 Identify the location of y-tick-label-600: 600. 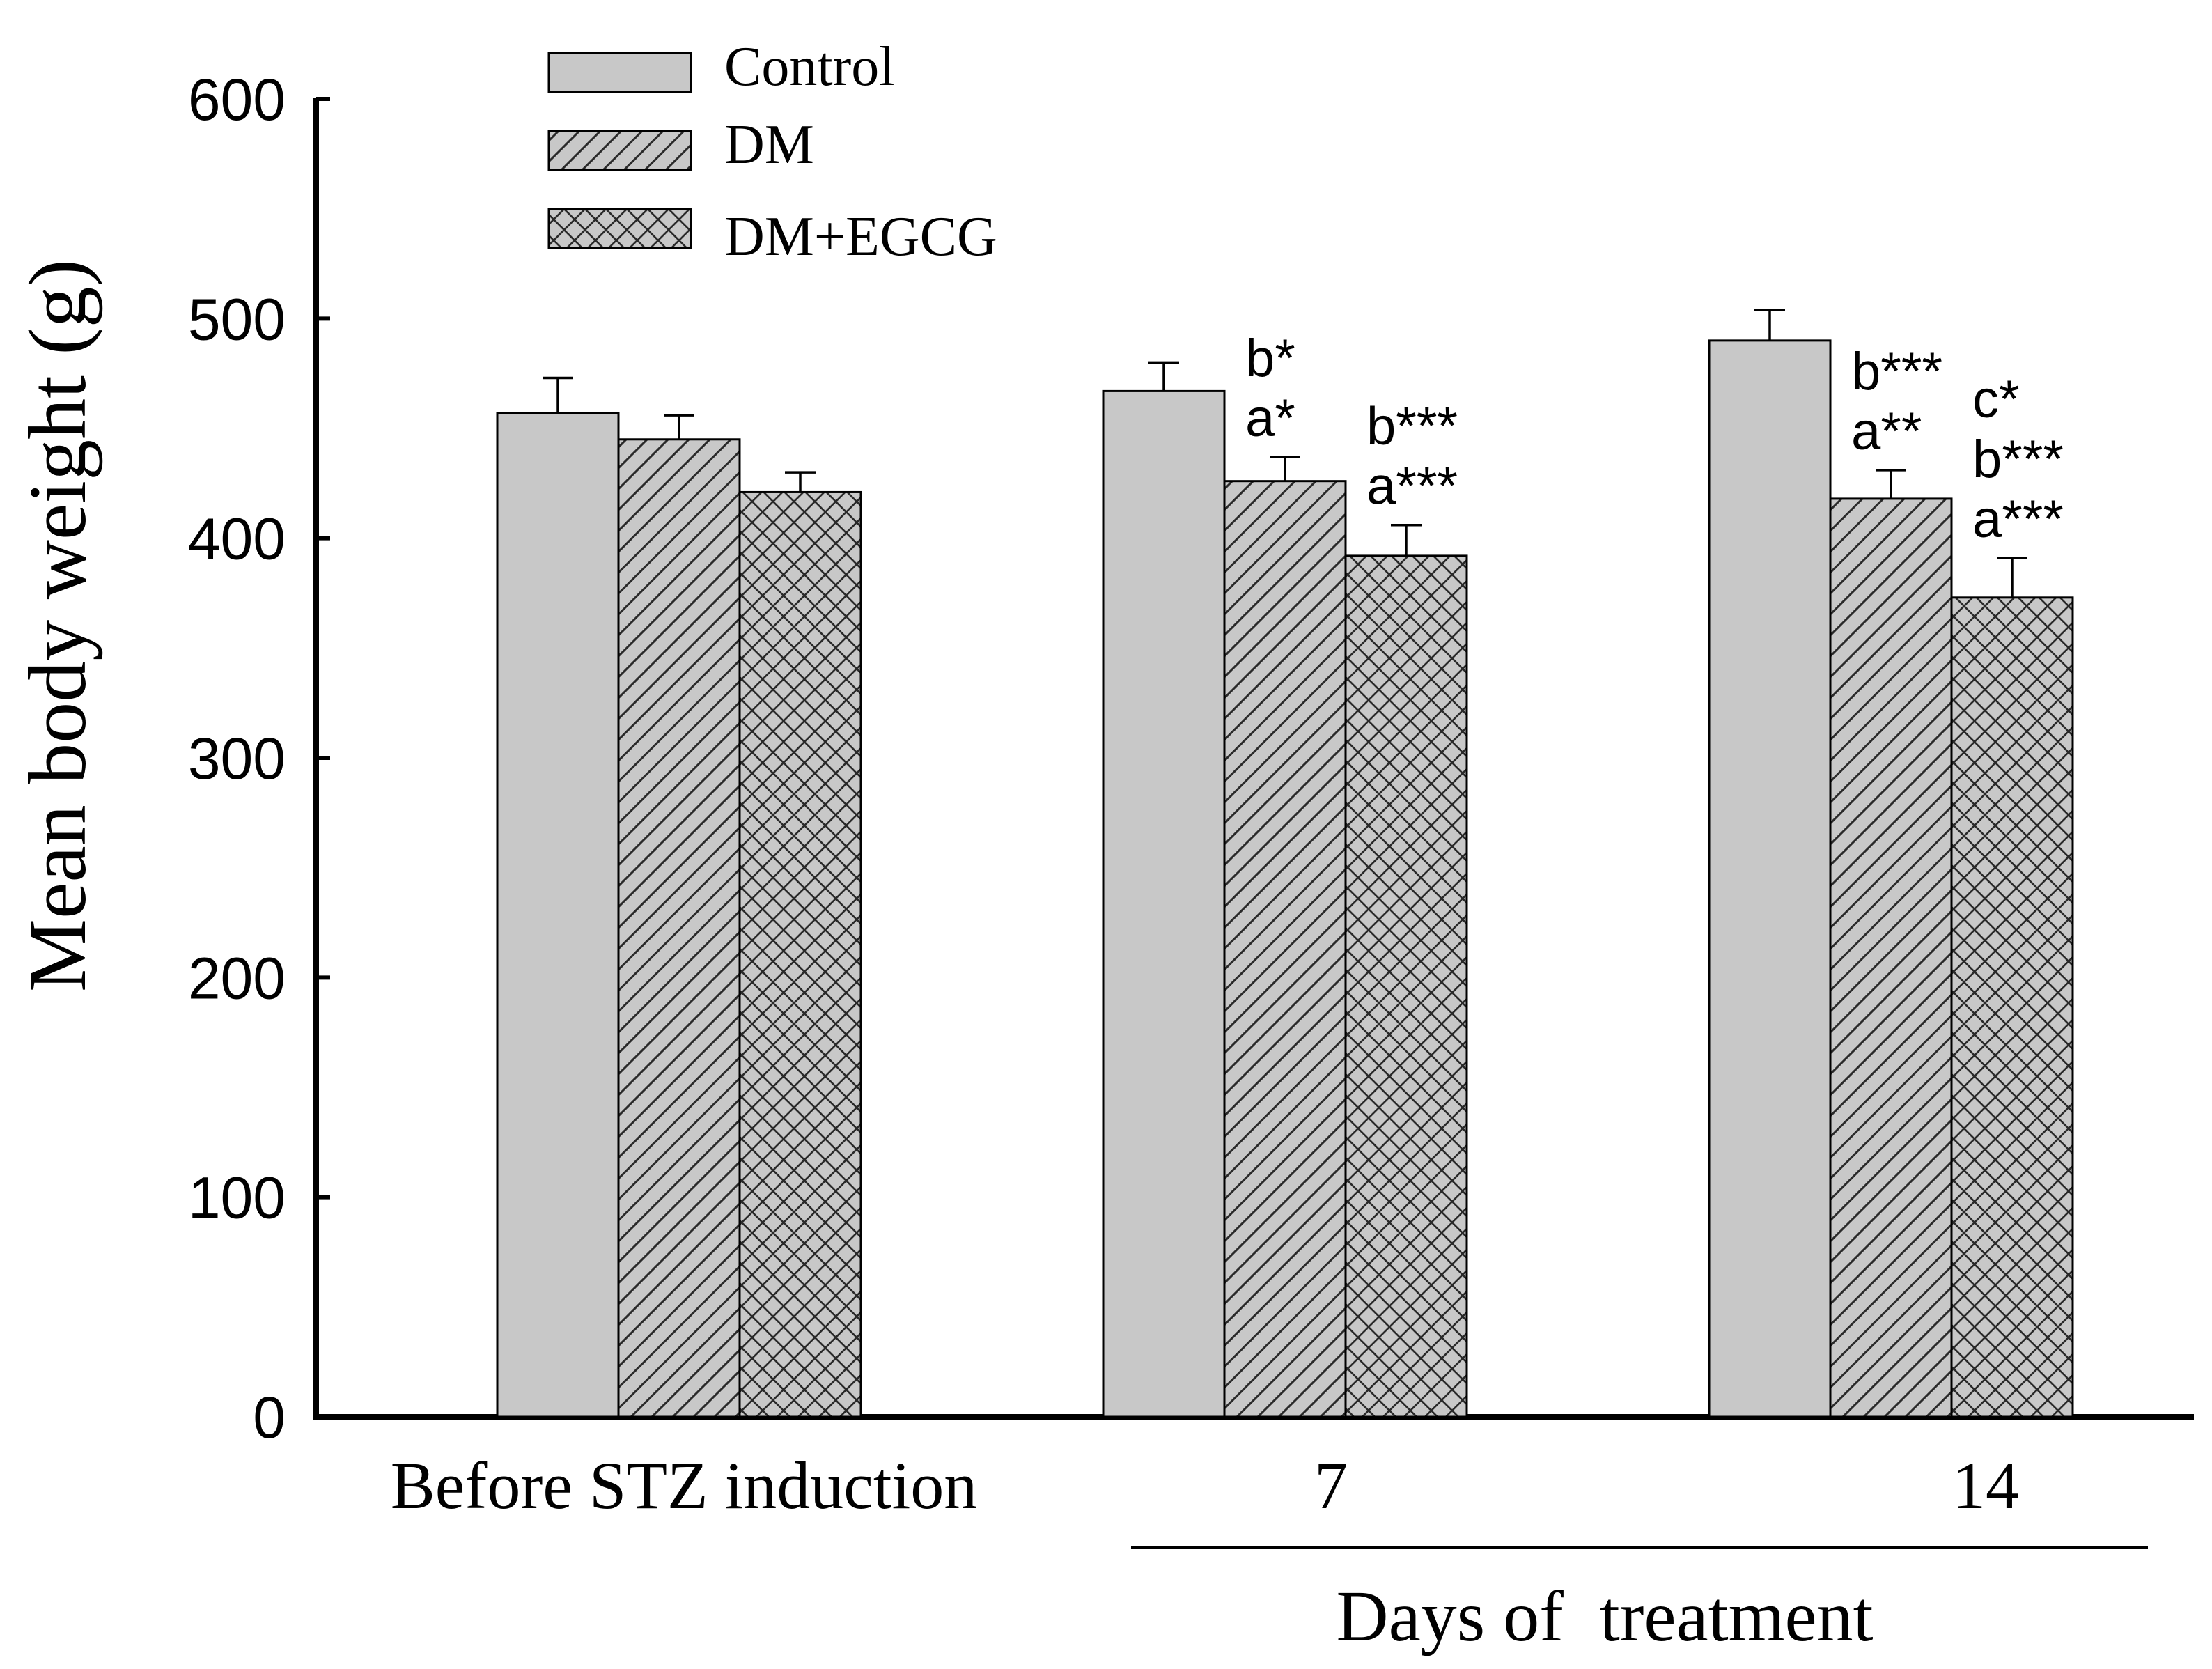
(237, 99).